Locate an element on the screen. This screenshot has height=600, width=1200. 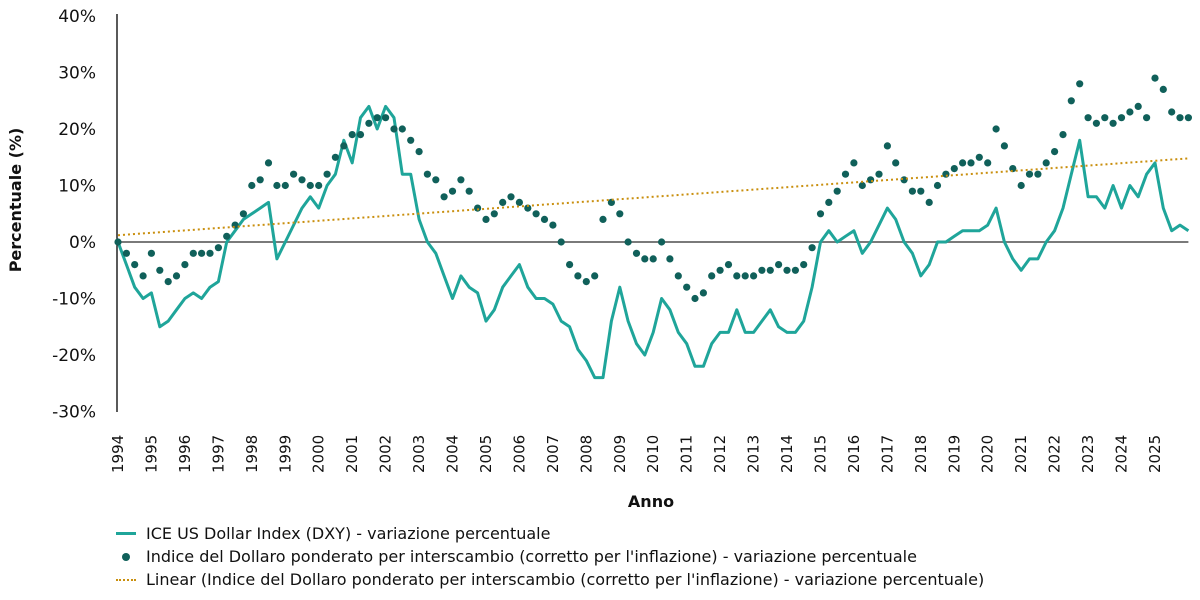
x-tick-label: 2007 is located at coordinates (553, 454).